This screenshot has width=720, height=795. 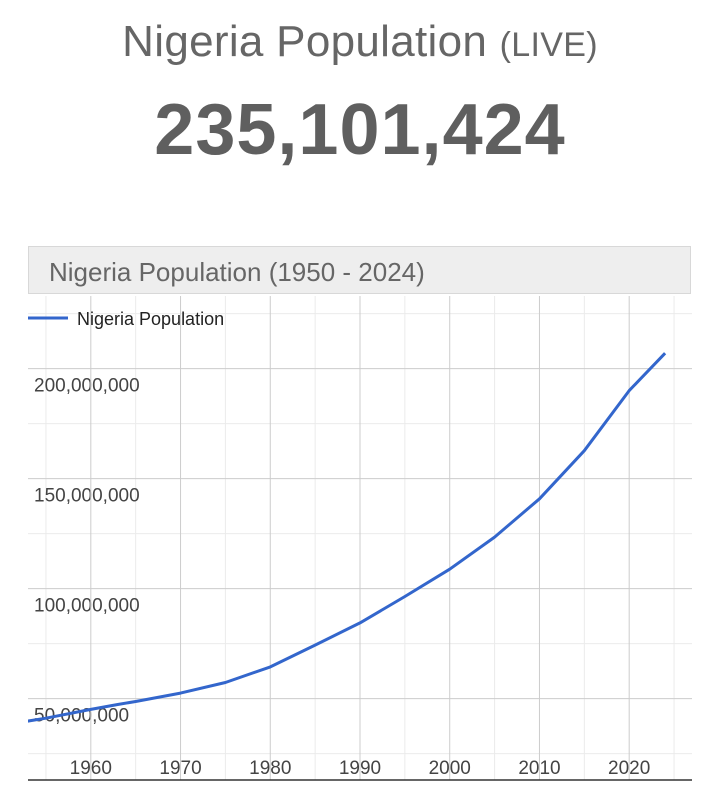 I want to click on x-tick-label: 1970, so click(x=180, y=768).